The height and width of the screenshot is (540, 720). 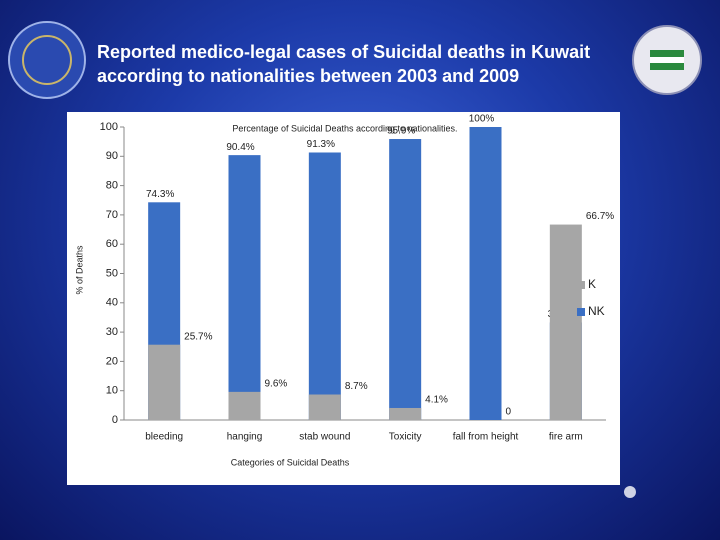 I want to click on x-tick-label: Toxicity, so click(x=405, y=437).